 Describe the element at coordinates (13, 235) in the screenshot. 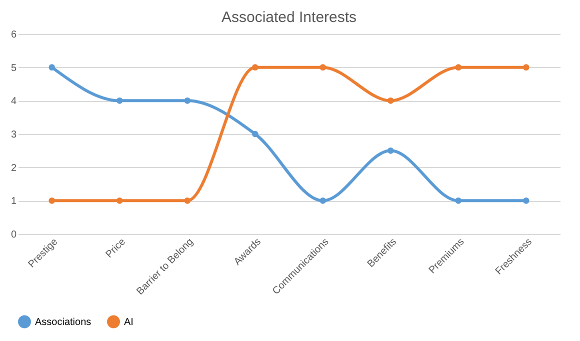

I see `y-tick-label: 0` at that location.